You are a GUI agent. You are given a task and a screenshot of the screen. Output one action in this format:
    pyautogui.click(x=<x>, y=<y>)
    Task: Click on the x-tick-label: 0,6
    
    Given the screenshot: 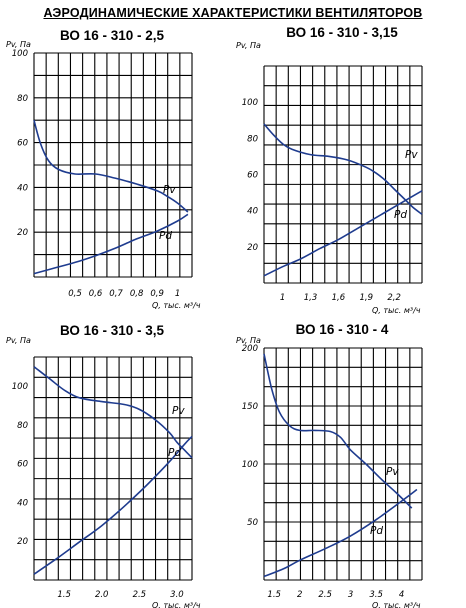 What is the action you would take?
    pyautogui.click(x=96, y=294)
    